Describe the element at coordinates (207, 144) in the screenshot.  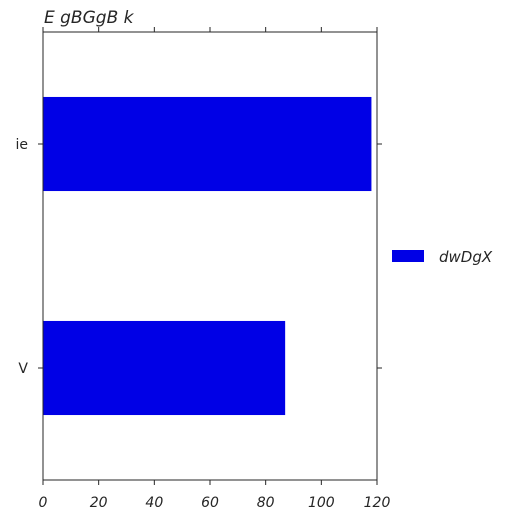
I see `bar-ie` at that location.